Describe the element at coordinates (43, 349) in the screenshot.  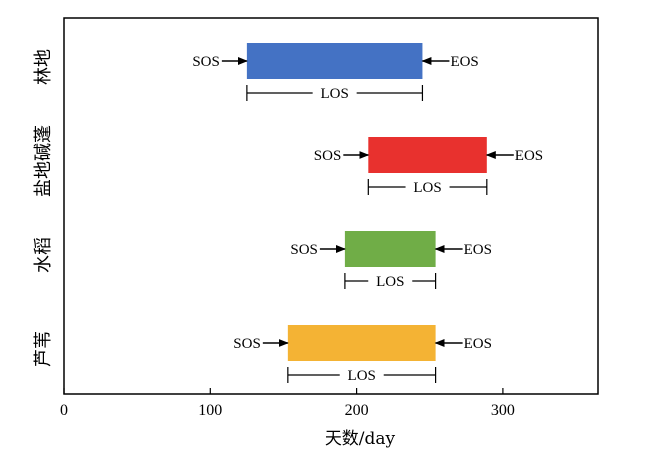
I see `category-label: 芦苇` at that location.